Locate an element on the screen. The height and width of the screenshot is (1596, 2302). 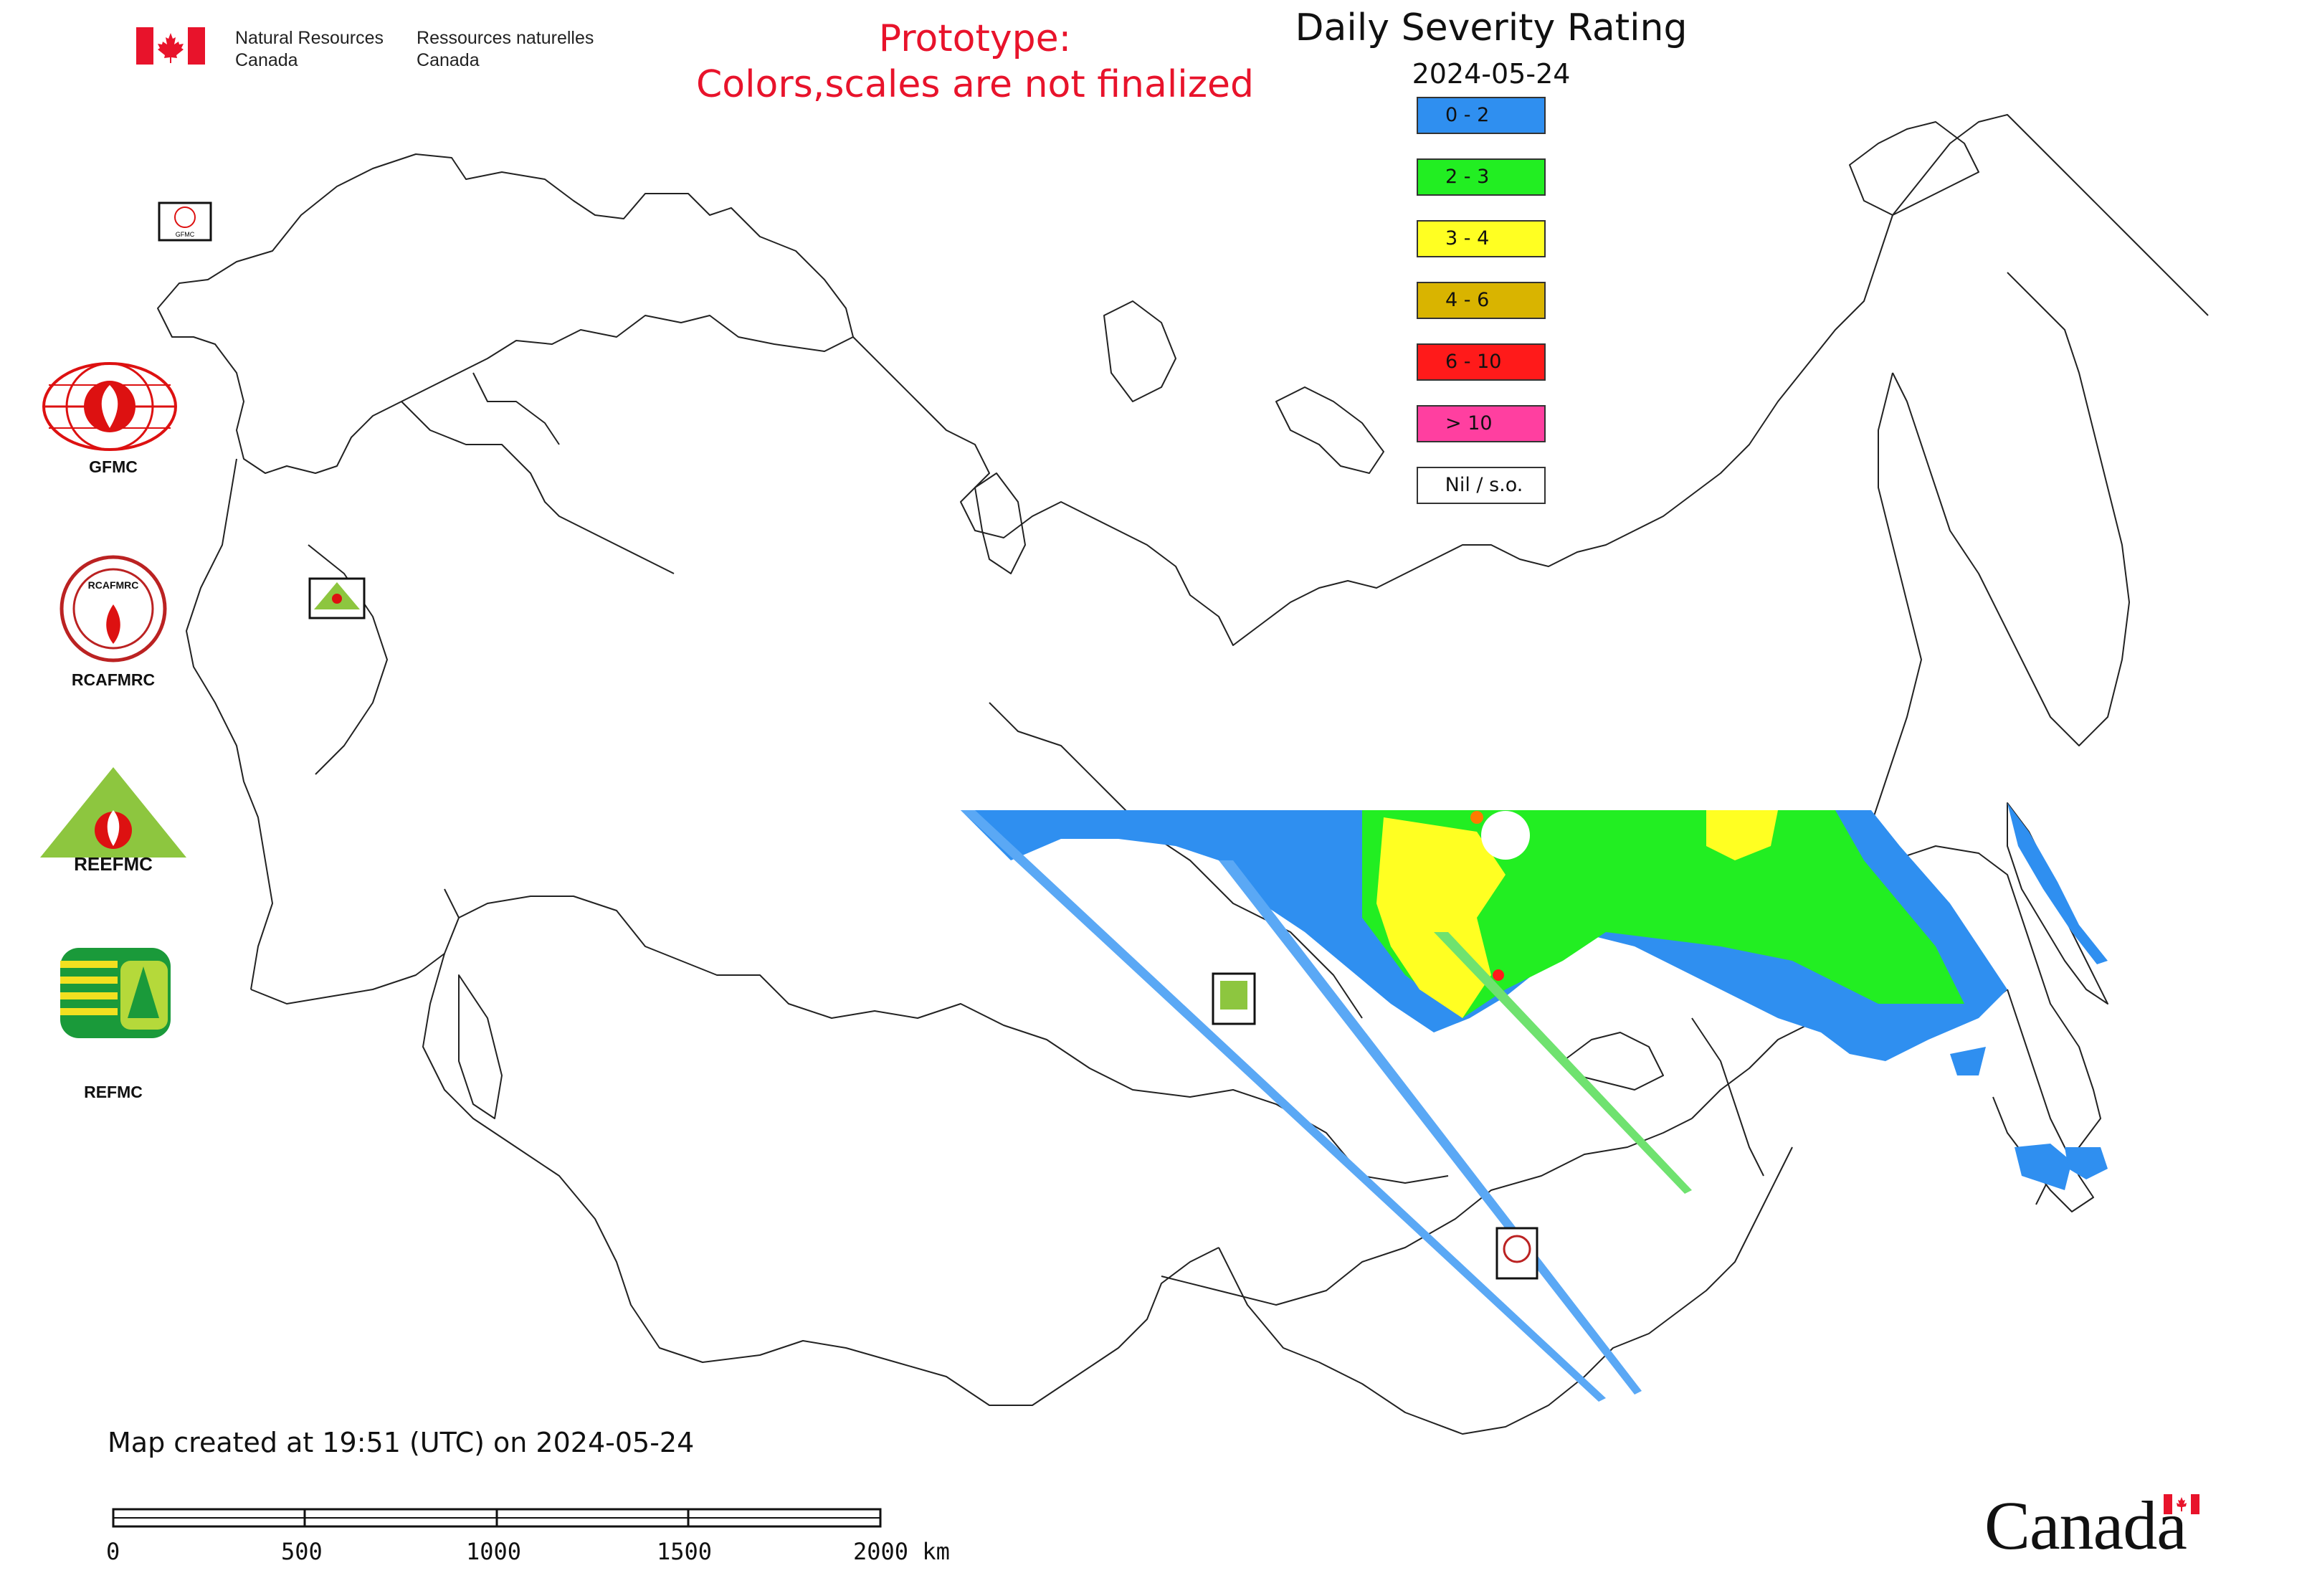
logo-label-refmc: REFMC is located at coordinates (113, 1092).